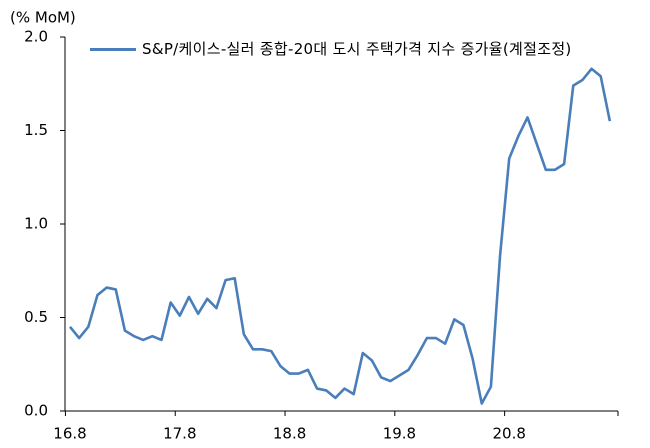  What do you see at coordinates (43, 18) in the screenshot?
I see `y-axis-label: (% MoM)` at bounding box center [43, 18].